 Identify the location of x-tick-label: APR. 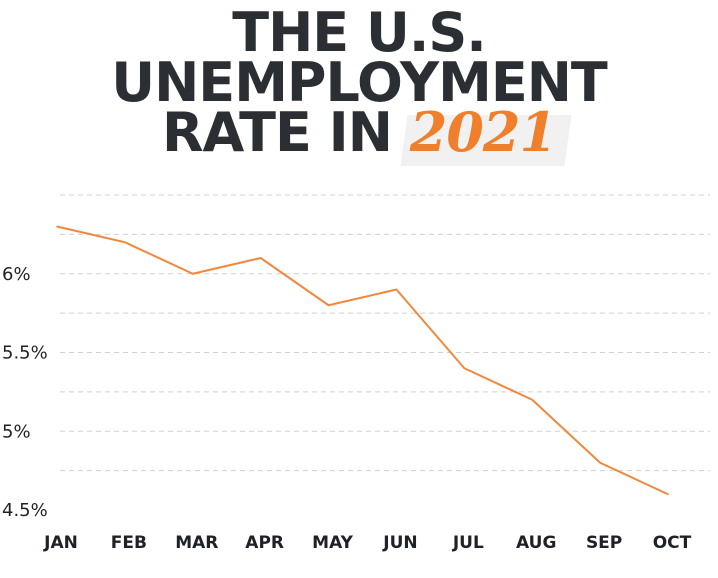
(264, 543).